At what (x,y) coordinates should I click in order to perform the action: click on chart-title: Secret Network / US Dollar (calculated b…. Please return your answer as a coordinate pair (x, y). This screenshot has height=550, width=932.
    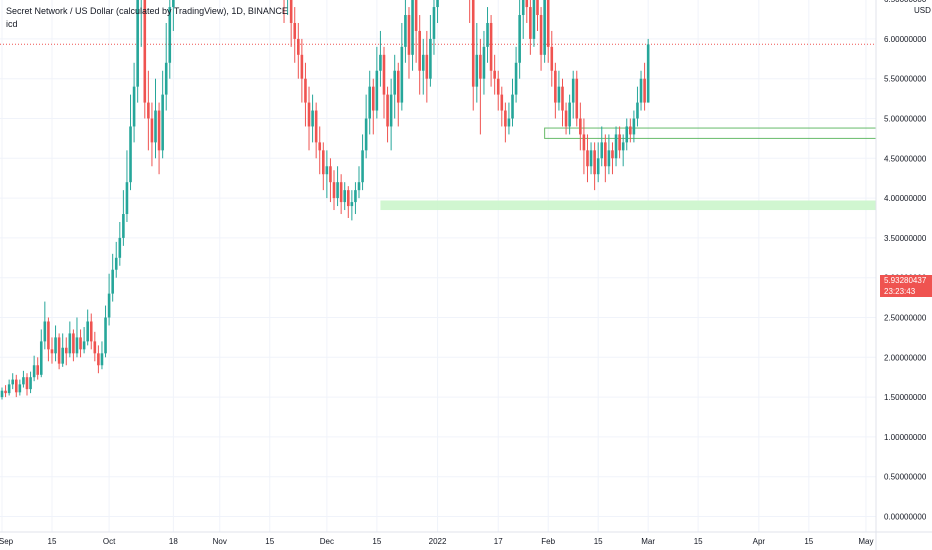
    Looking at the image, I should click on (147, 11).